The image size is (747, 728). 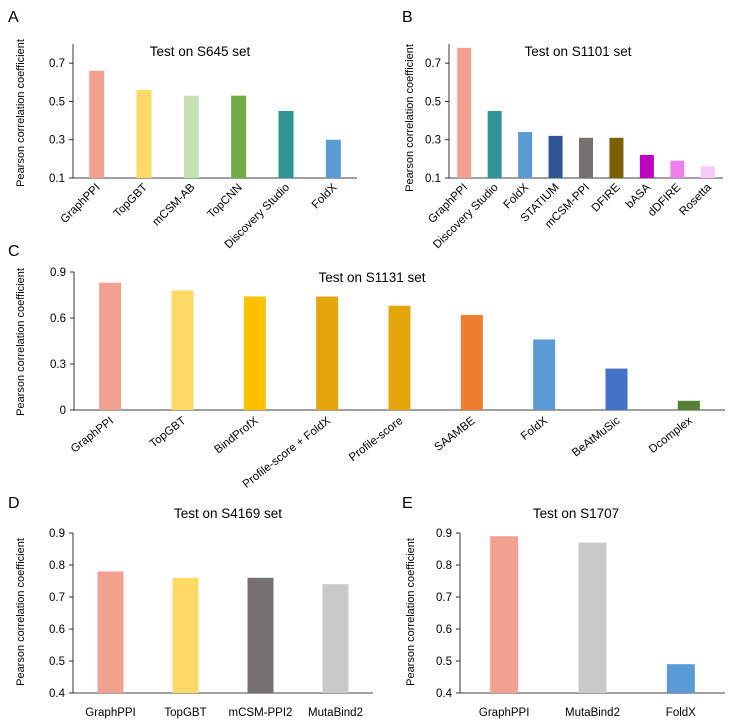 What do you see at coordinates (14, 503) in the screenshot?
I see `panel-letter: D` at bounding box center [14, 503].